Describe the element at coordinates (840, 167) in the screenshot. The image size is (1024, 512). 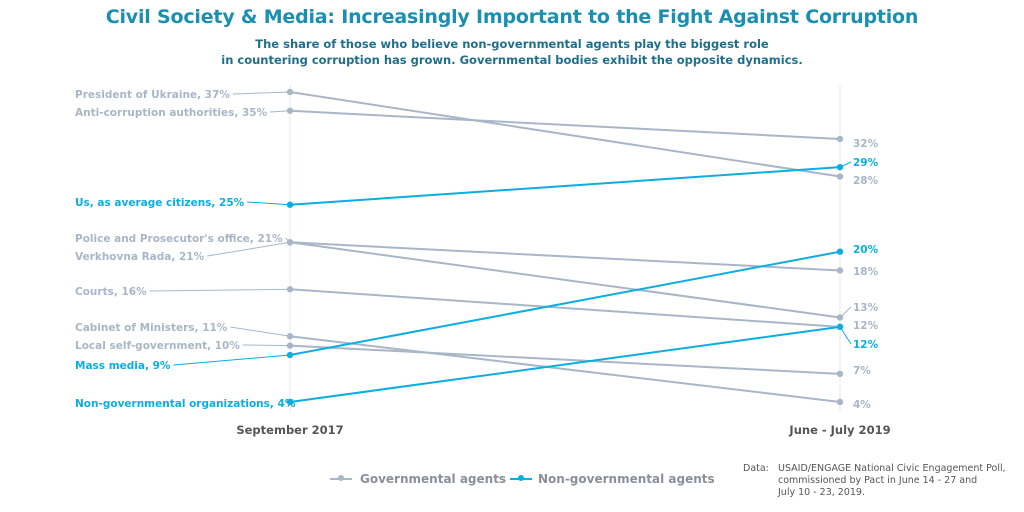
I see `point-end-us-as-average-citizens` at that location.